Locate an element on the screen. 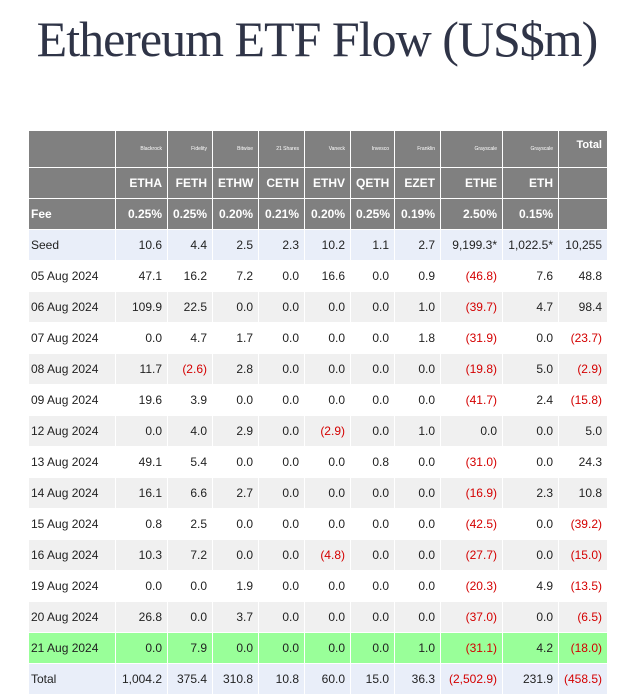 This screenshot has width=634, height=697. row-label: Seed is located at coordinates (72, 245).